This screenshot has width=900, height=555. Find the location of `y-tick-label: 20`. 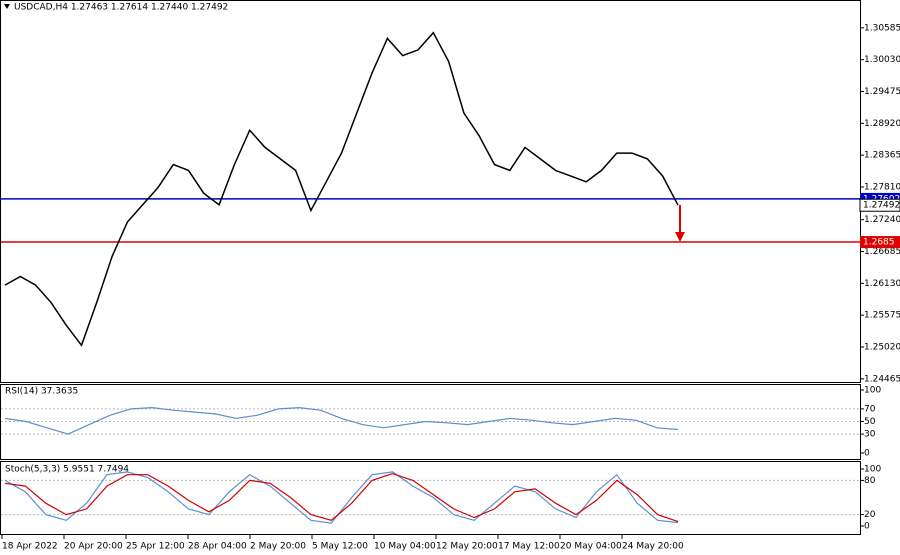

y-tick-label: 20 is located at coordinates (870, 515).